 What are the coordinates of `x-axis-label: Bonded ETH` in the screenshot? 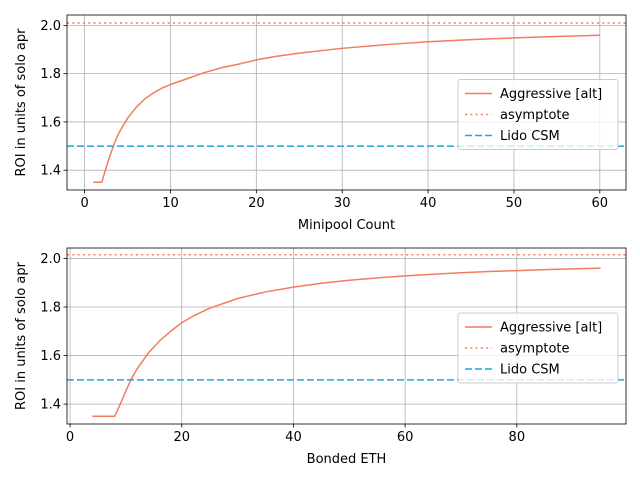 It's located at (347, 459).